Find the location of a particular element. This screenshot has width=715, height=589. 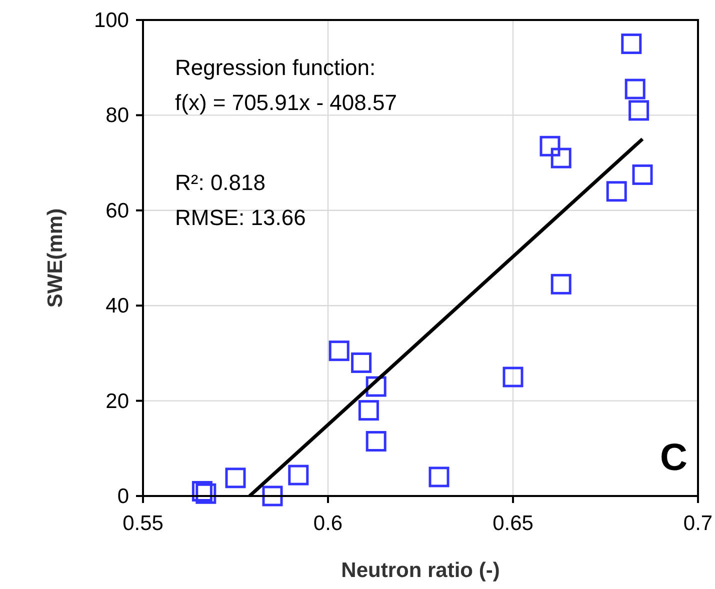

y-tick-label: 80 is located at coordinates (117, 116).